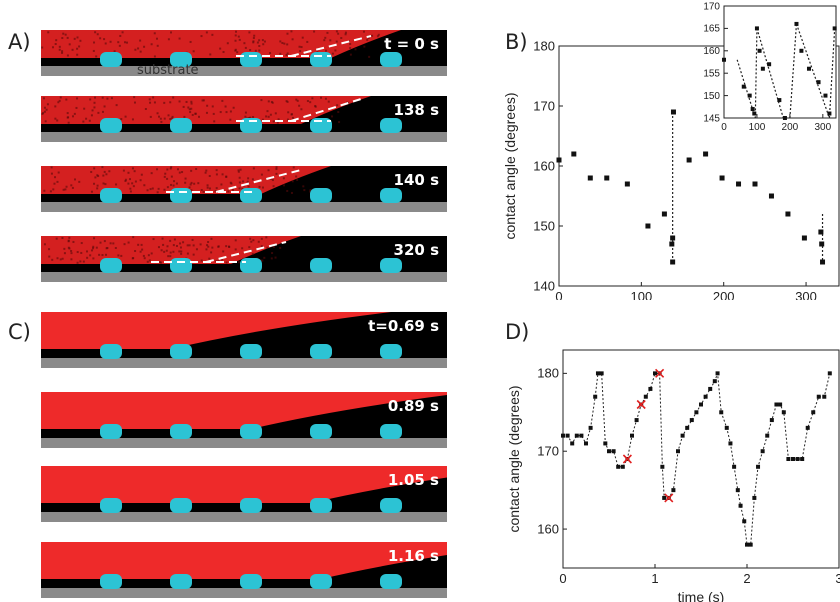 The height and width of the screenshot is (602, 840). Describe the element at coordinates (403, 326) in the screenshot. I see `frame-time-label: t=0.69 s` at that location.